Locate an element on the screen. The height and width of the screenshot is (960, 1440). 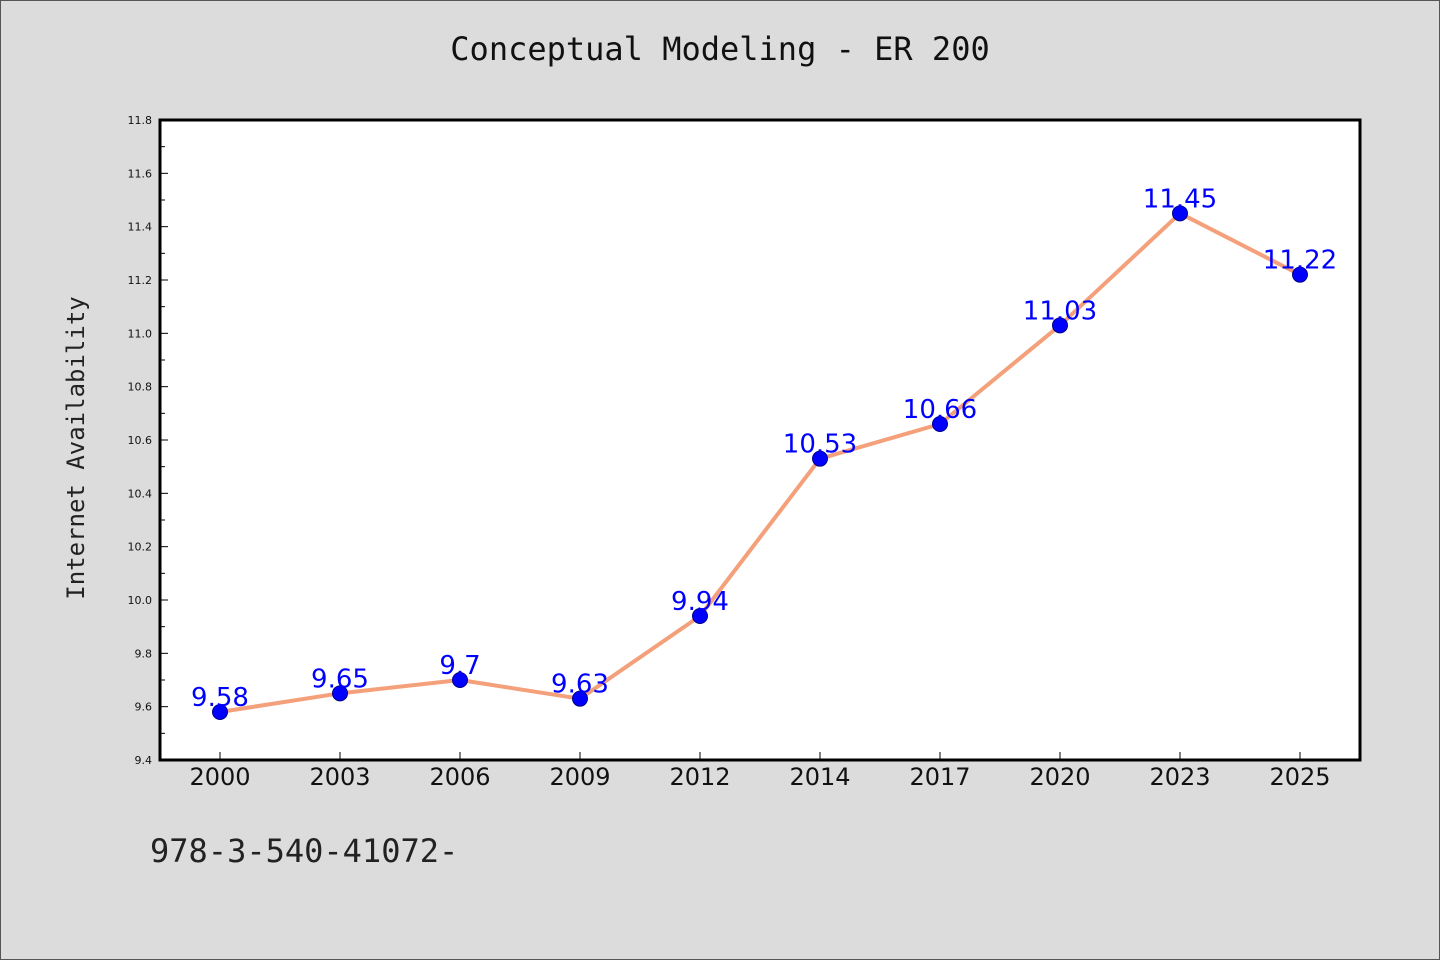
x-tick-label: 2000 is located at coordinates (219, 777).